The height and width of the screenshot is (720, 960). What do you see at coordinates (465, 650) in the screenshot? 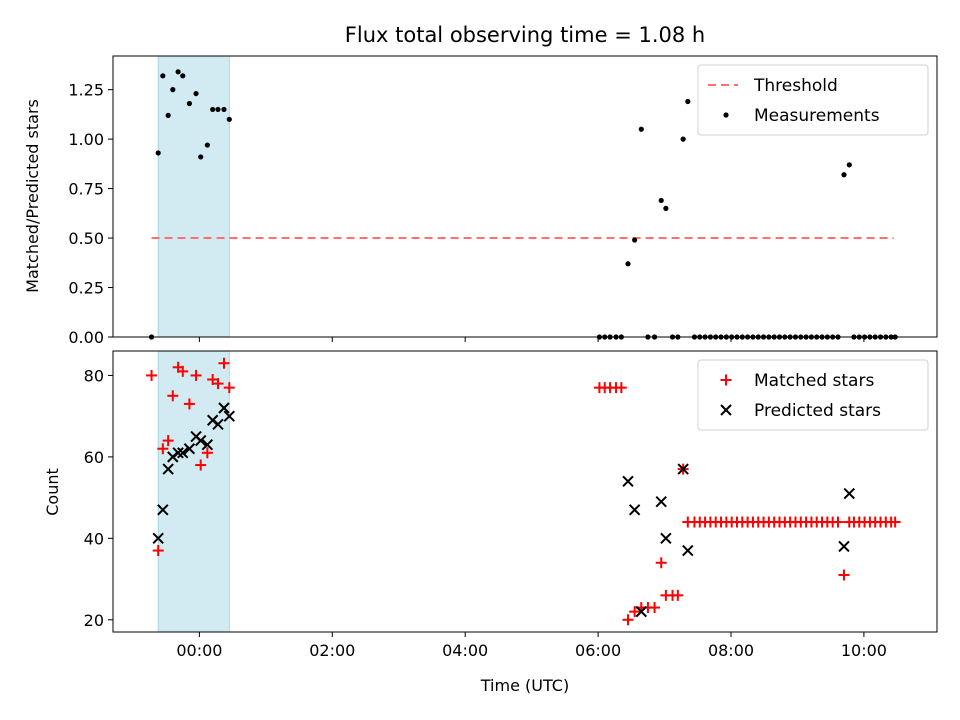
I see `x-tick-label: 04:00` at bounding box center [465, 650].